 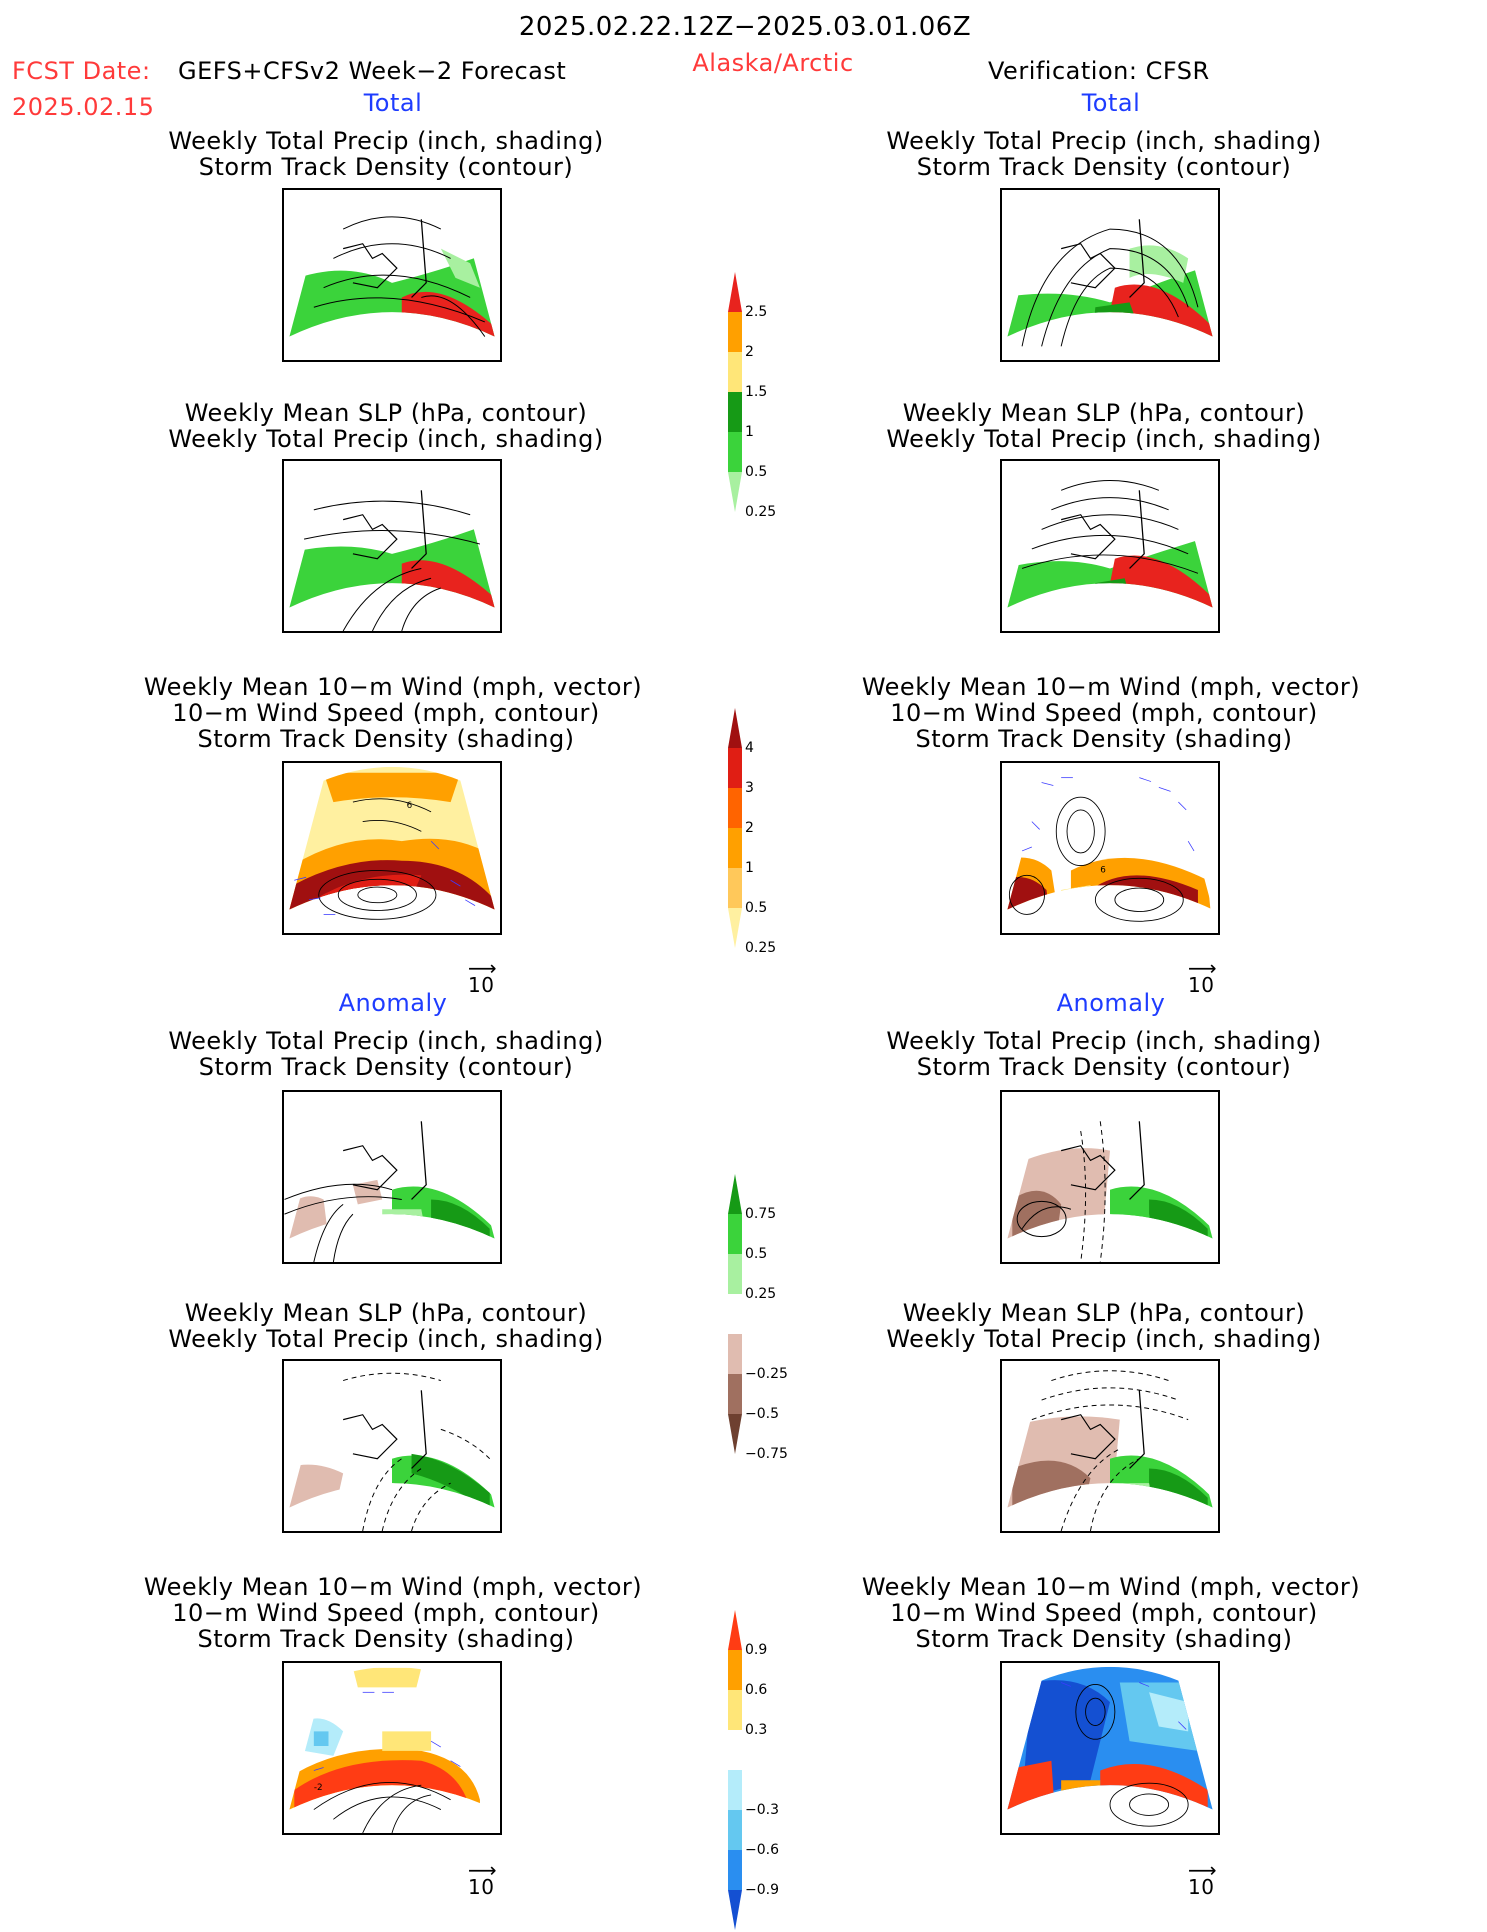 I want to click on map-total-slp-precip-forecast, so click(x=392, y=546).